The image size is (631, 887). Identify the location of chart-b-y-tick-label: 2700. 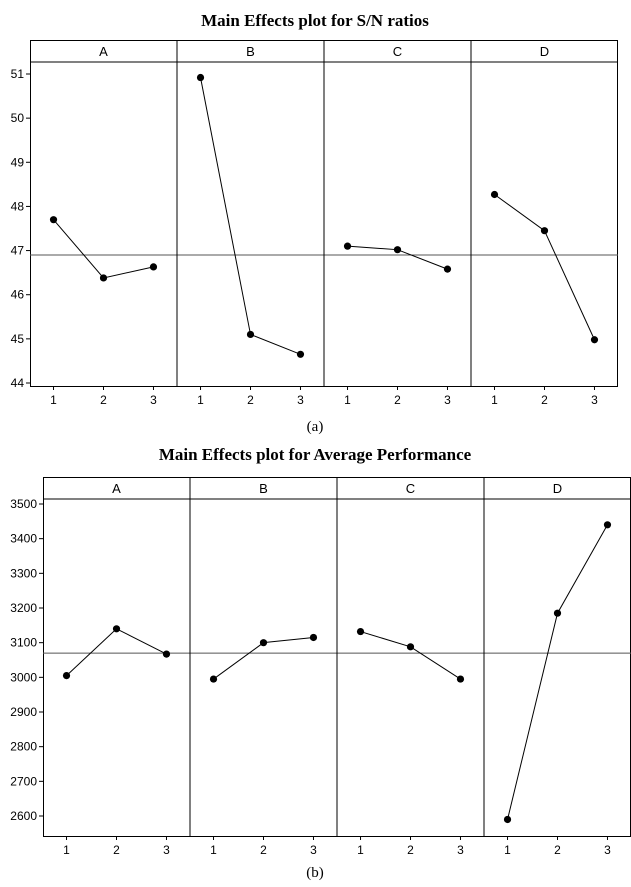
(23, 781).